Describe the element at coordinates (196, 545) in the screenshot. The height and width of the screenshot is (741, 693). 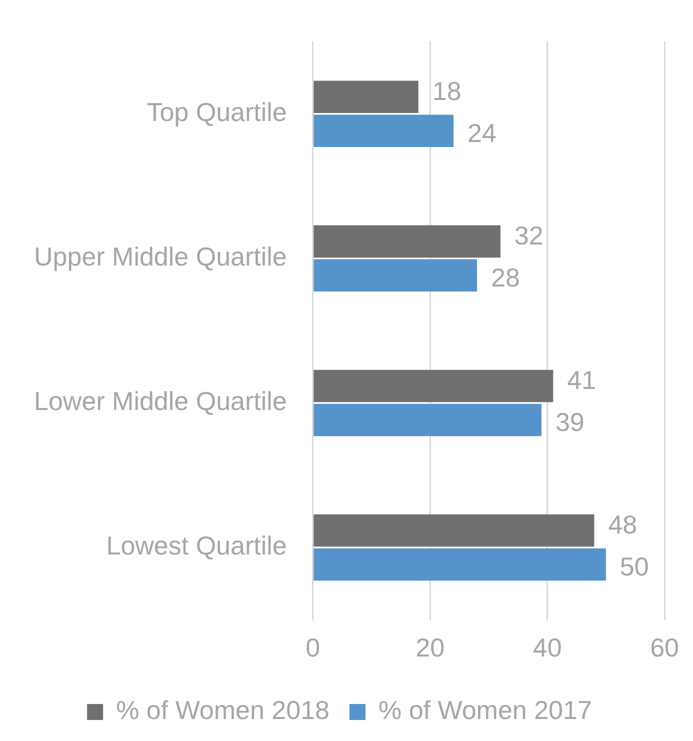
I see `y-tick-label: Lowest Quartile` at that location.